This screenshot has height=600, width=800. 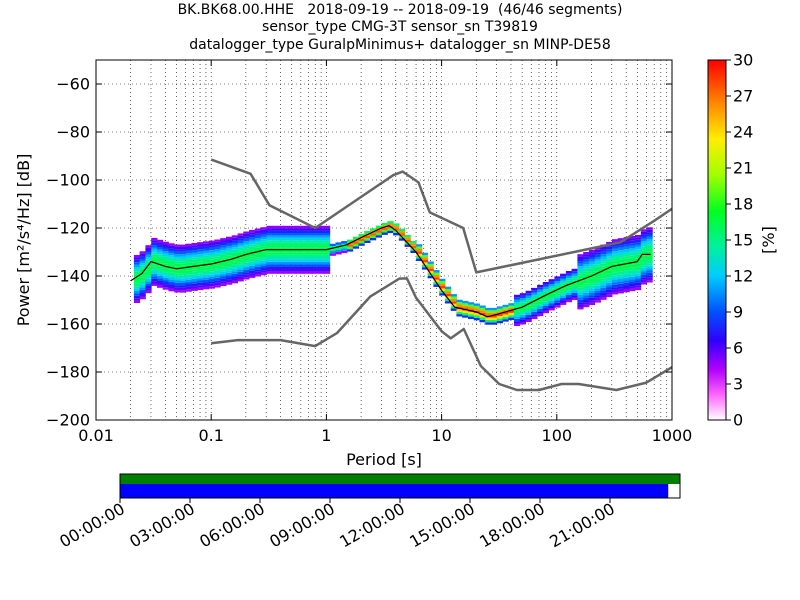 What do you see at coordinates (390, 271) in the screenshot?
I see `median-curve` at bounding box center [390, 271].